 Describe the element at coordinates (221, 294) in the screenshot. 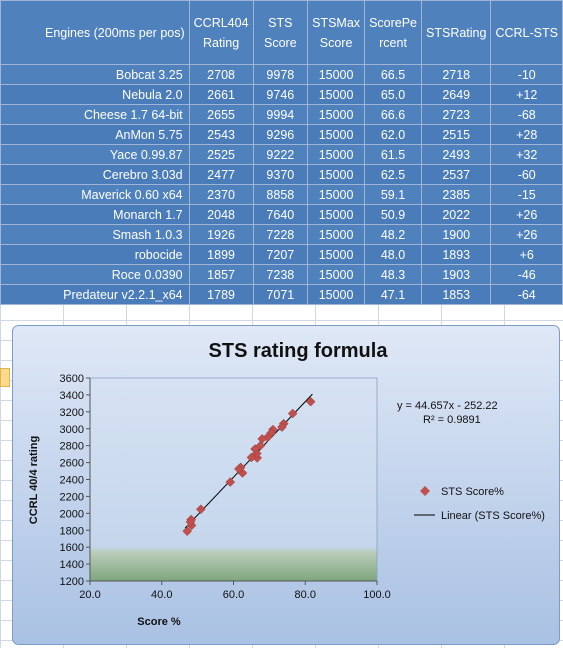

I see `value-cell: 1789` at that location.